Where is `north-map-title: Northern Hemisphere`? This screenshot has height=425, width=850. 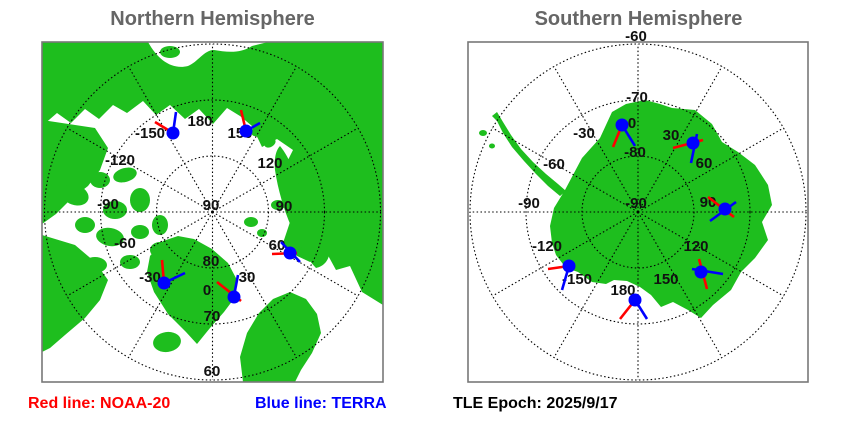 north-map-title: Northern Hemisphere is located at coordinates (212, 19).